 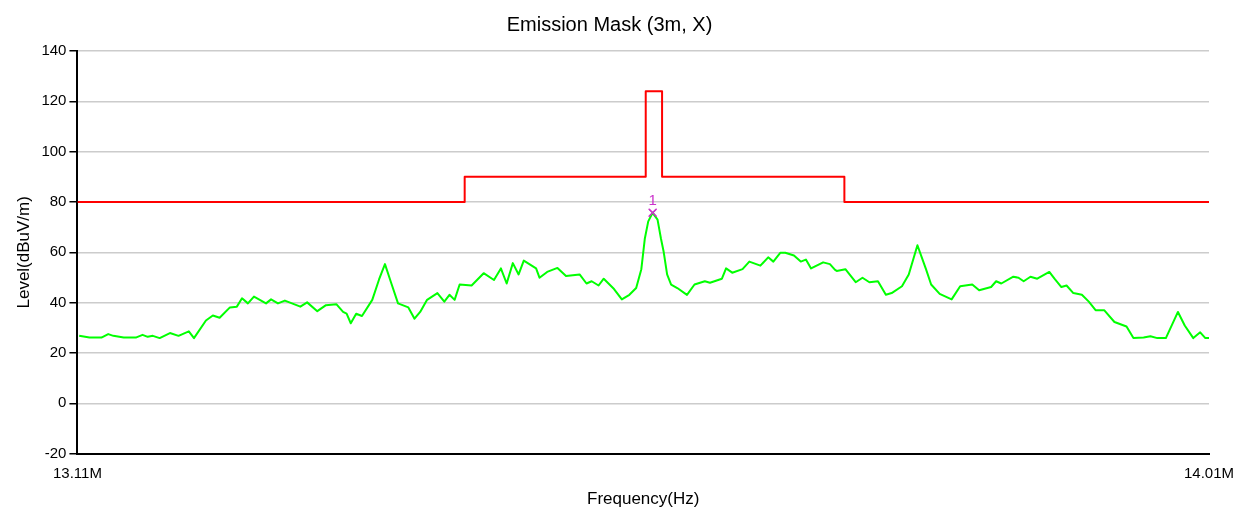 I want to click on y-tick-label: 120, so click(x=54, y=100).